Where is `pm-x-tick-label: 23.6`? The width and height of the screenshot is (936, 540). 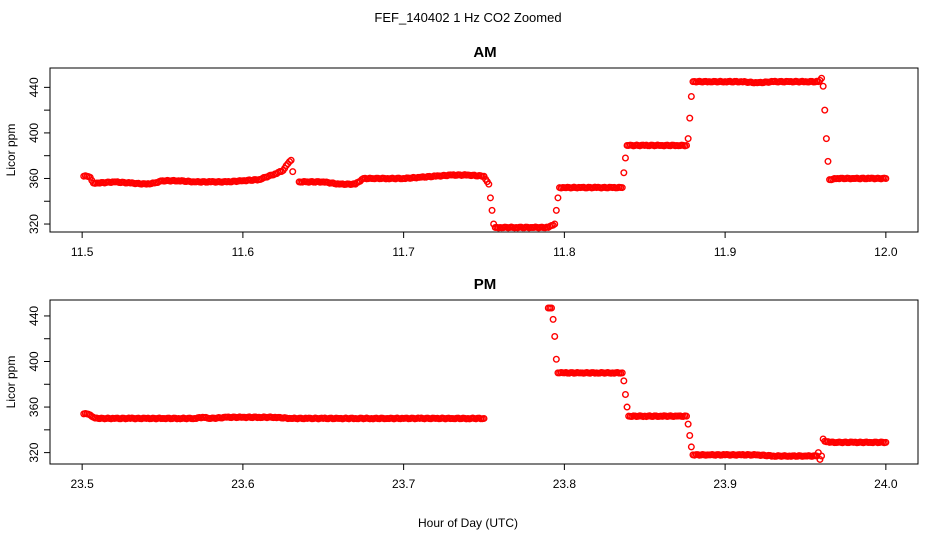 pm-x-tick-label: 23.6 is located at coordinates (243, 484).